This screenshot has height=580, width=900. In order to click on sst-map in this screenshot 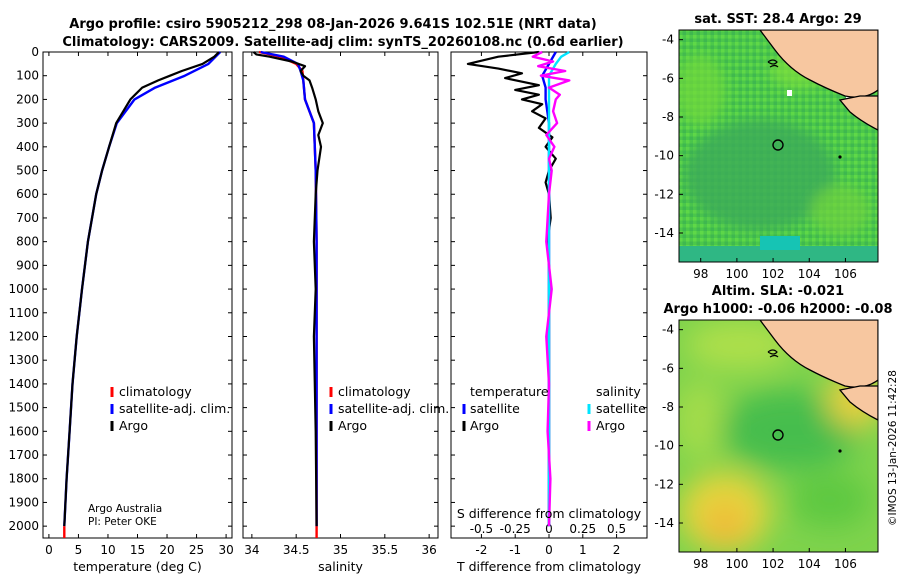, I will do `click(778, 146)`.